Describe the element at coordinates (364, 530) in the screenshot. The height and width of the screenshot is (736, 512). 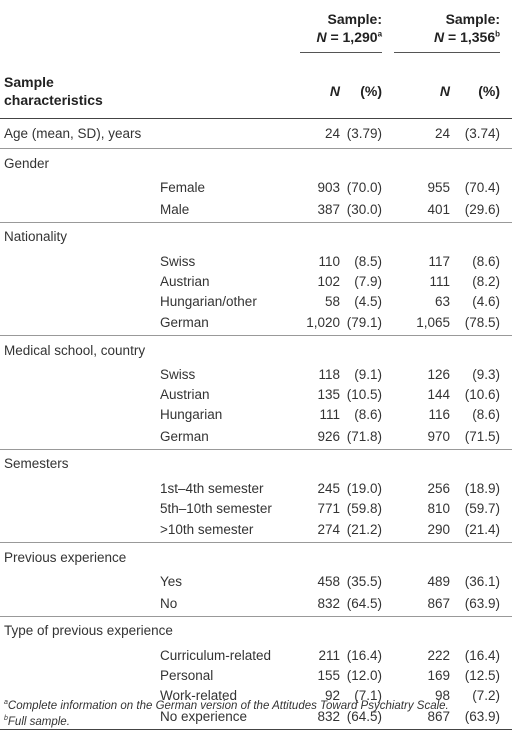
I see `pct-sample-1: (21.2)` at that location.